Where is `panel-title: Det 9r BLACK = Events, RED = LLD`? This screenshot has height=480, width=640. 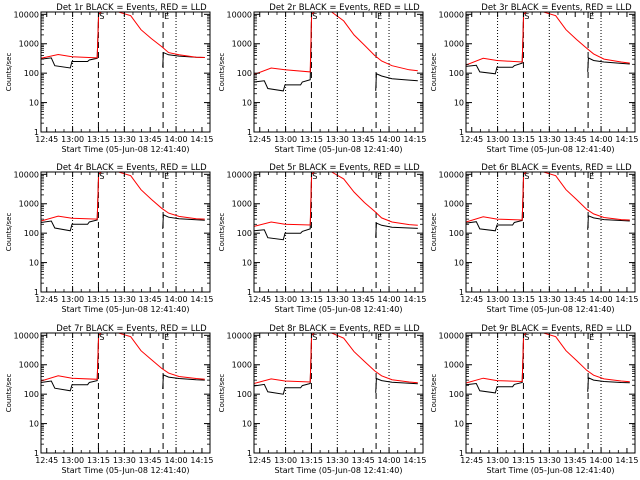 panel-title: Det 9r BLACK = Events, RED = LLD is located at coordinates (556, 329).